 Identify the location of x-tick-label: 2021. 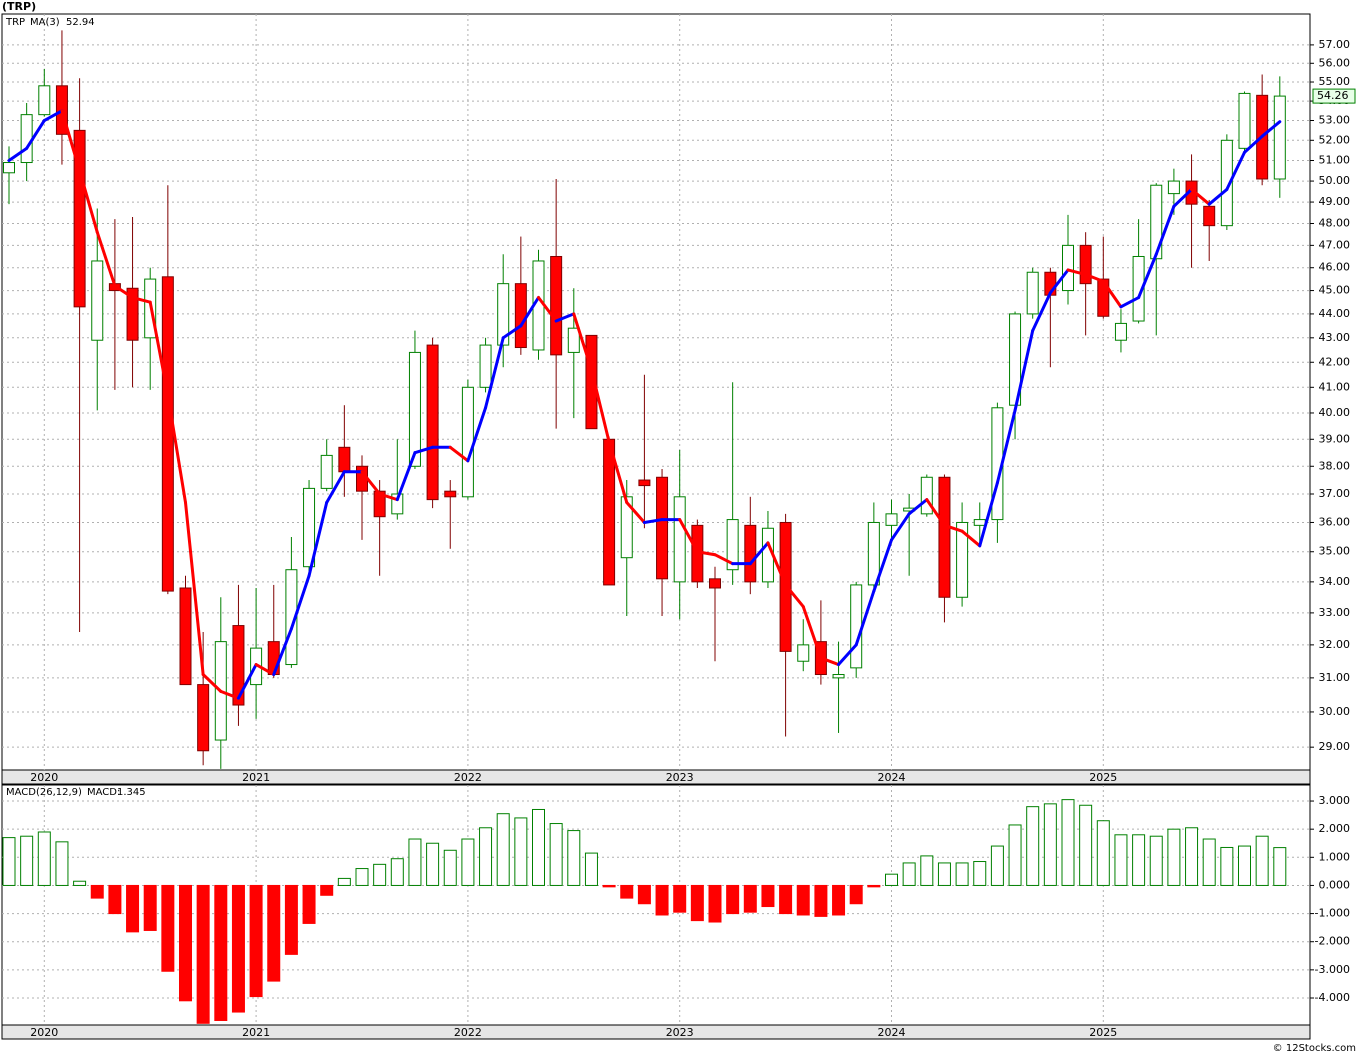
(256, 1032).